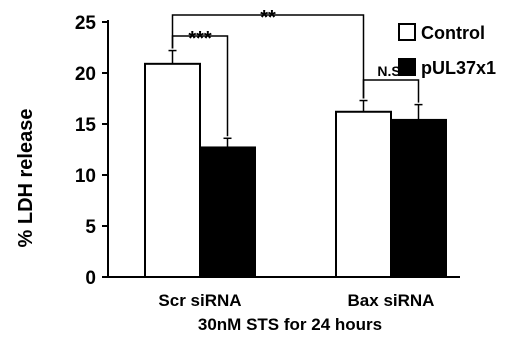  What do you see at coordinates (296, 300) in the screenshot?
I see `category-labels: Scr siRNA Bax siRNA` at bounding box center [296, 300].